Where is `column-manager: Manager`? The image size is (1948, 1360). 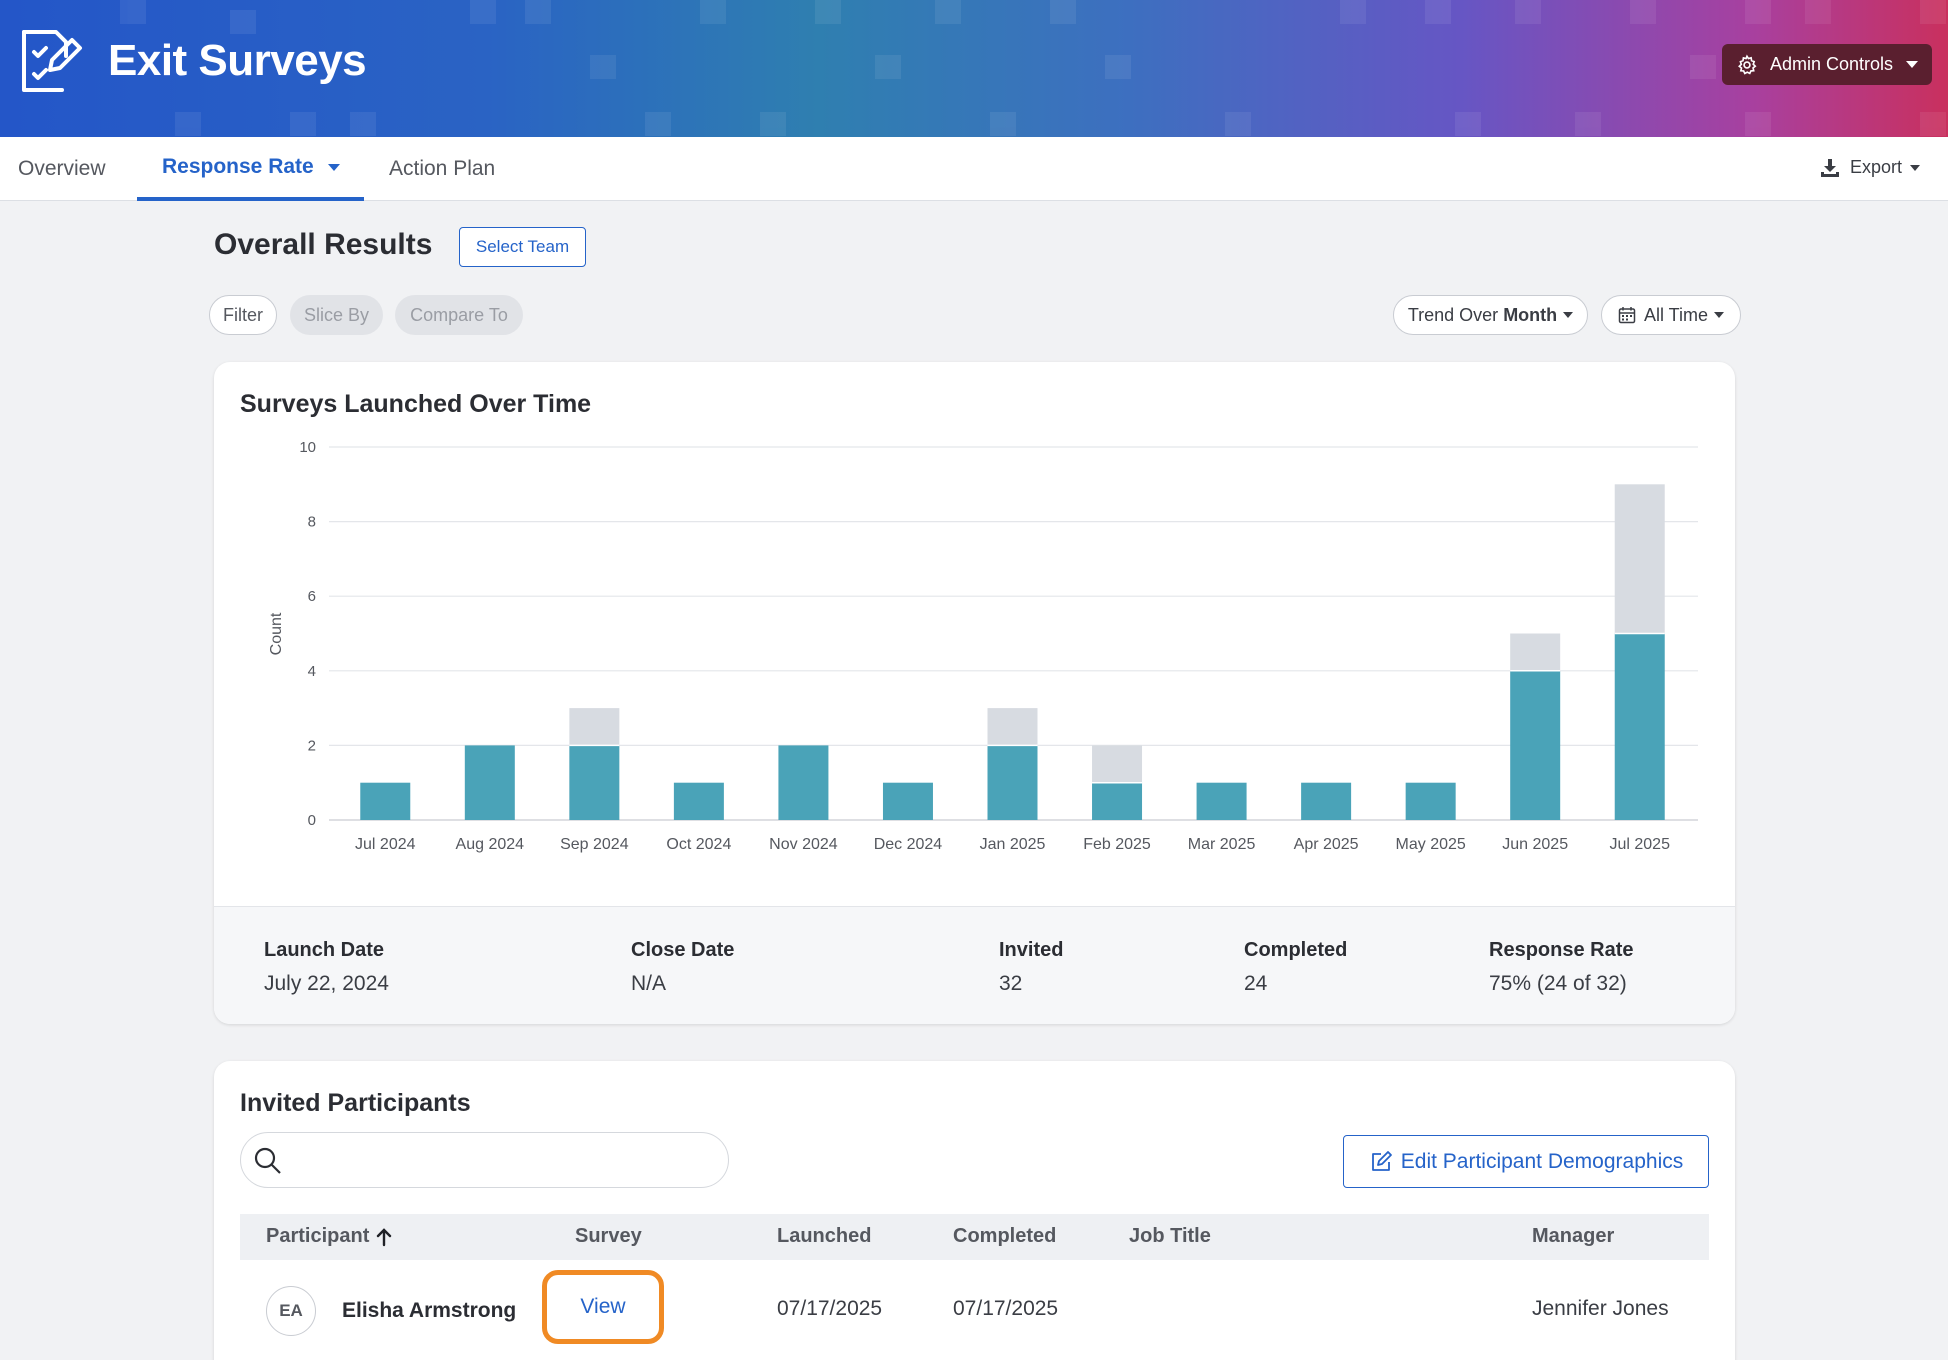 column-manager: Manager is located at coordinates (1573, 1236).